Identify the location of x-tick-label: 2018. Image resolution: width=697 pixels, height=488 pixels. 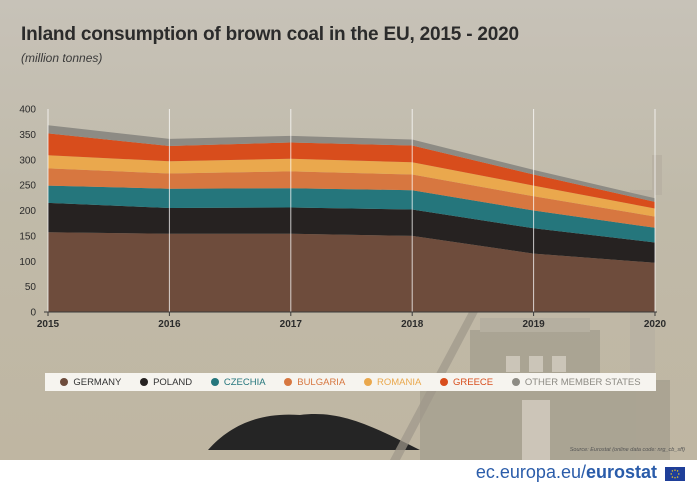
(412, 324).